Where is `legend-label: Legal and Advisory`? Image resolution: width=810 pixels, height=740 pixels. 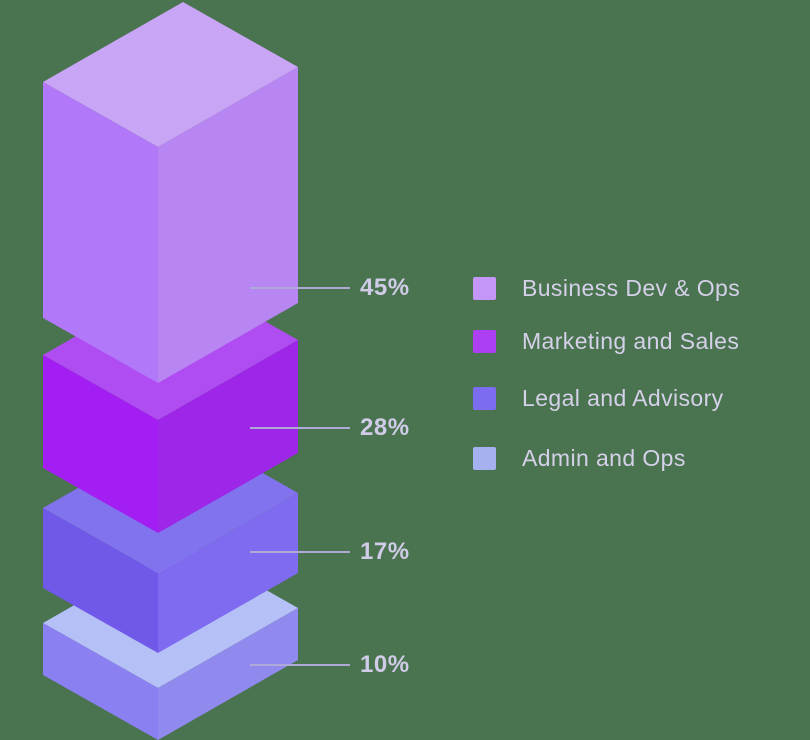 legend-label: Legal and Advisory is located at coordinates (623, 398).